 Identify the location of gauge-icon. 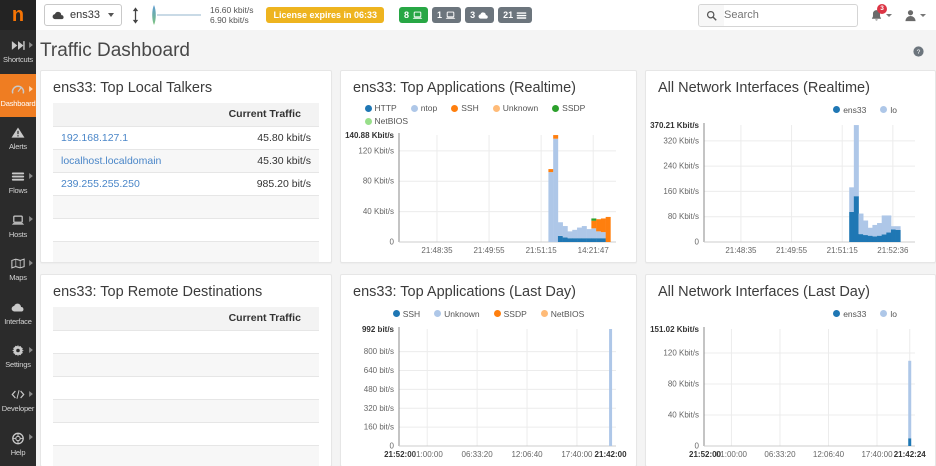
(18, 89).